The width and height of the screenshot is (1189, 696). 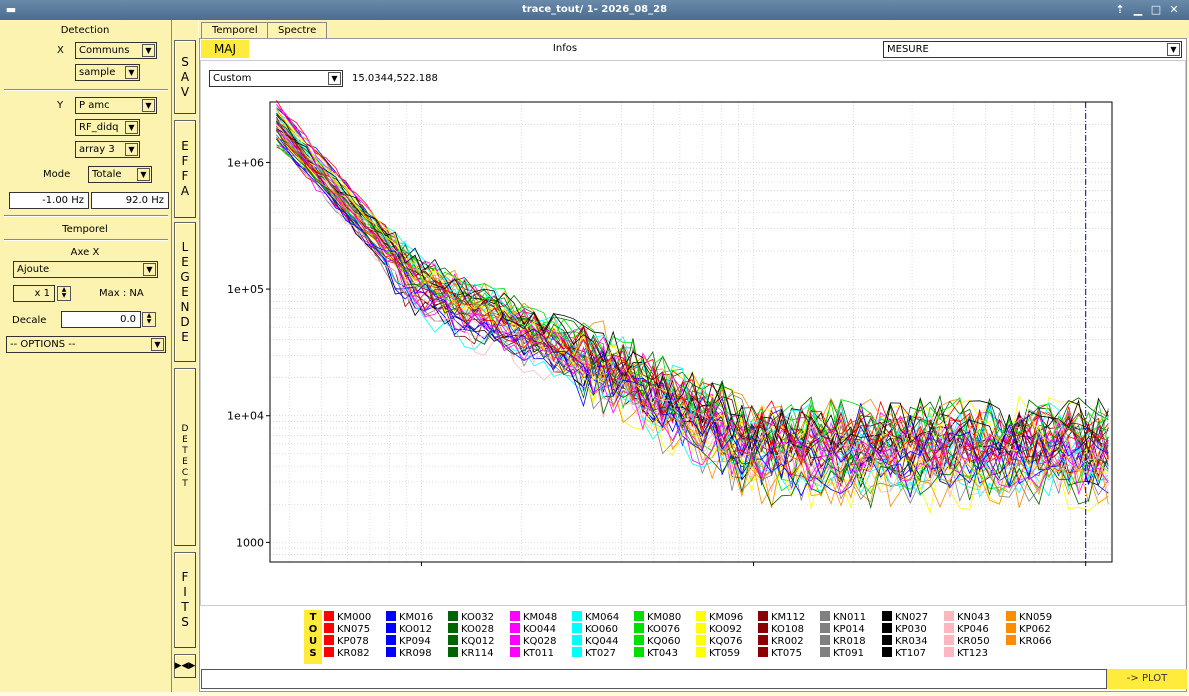 What do you see at coordinates (1029, 617) in the screenshot?
I see `legend-entry: KN059` at bounding box center [1029, 617].